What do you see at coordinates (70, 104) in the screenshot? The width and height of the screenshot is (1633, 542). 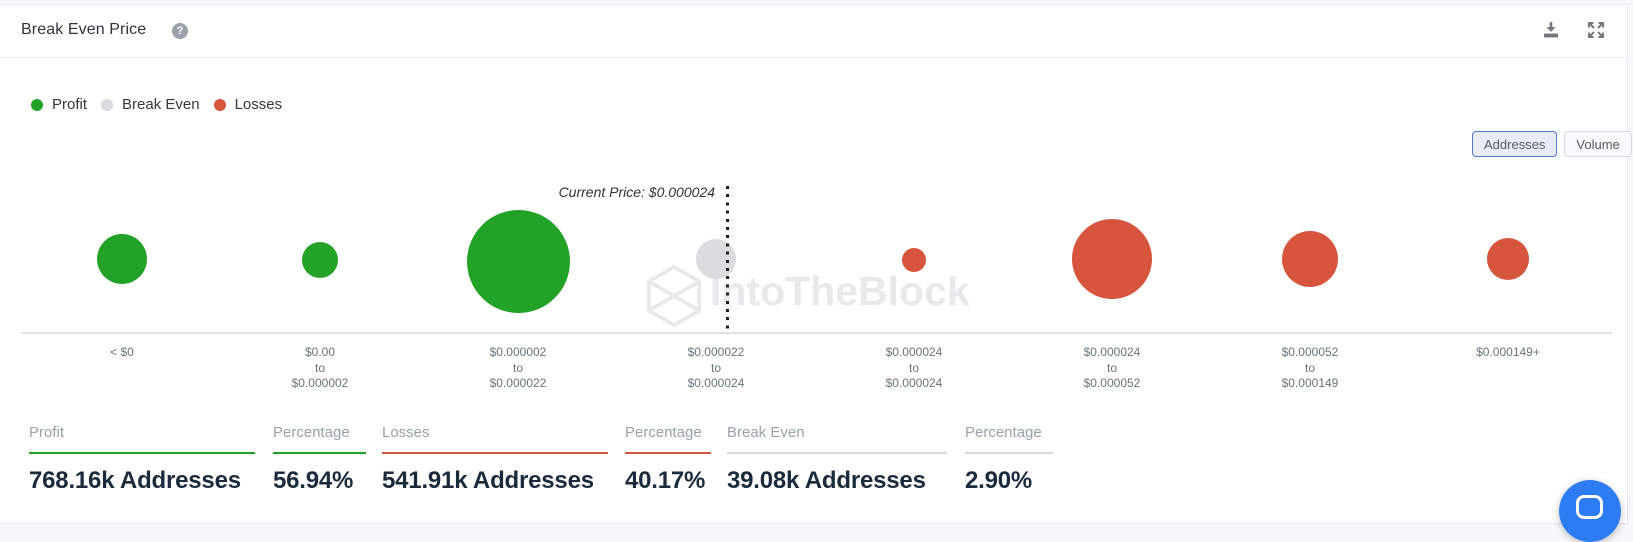 I see `legend-label: Profit` at bounding box center [70, 104].